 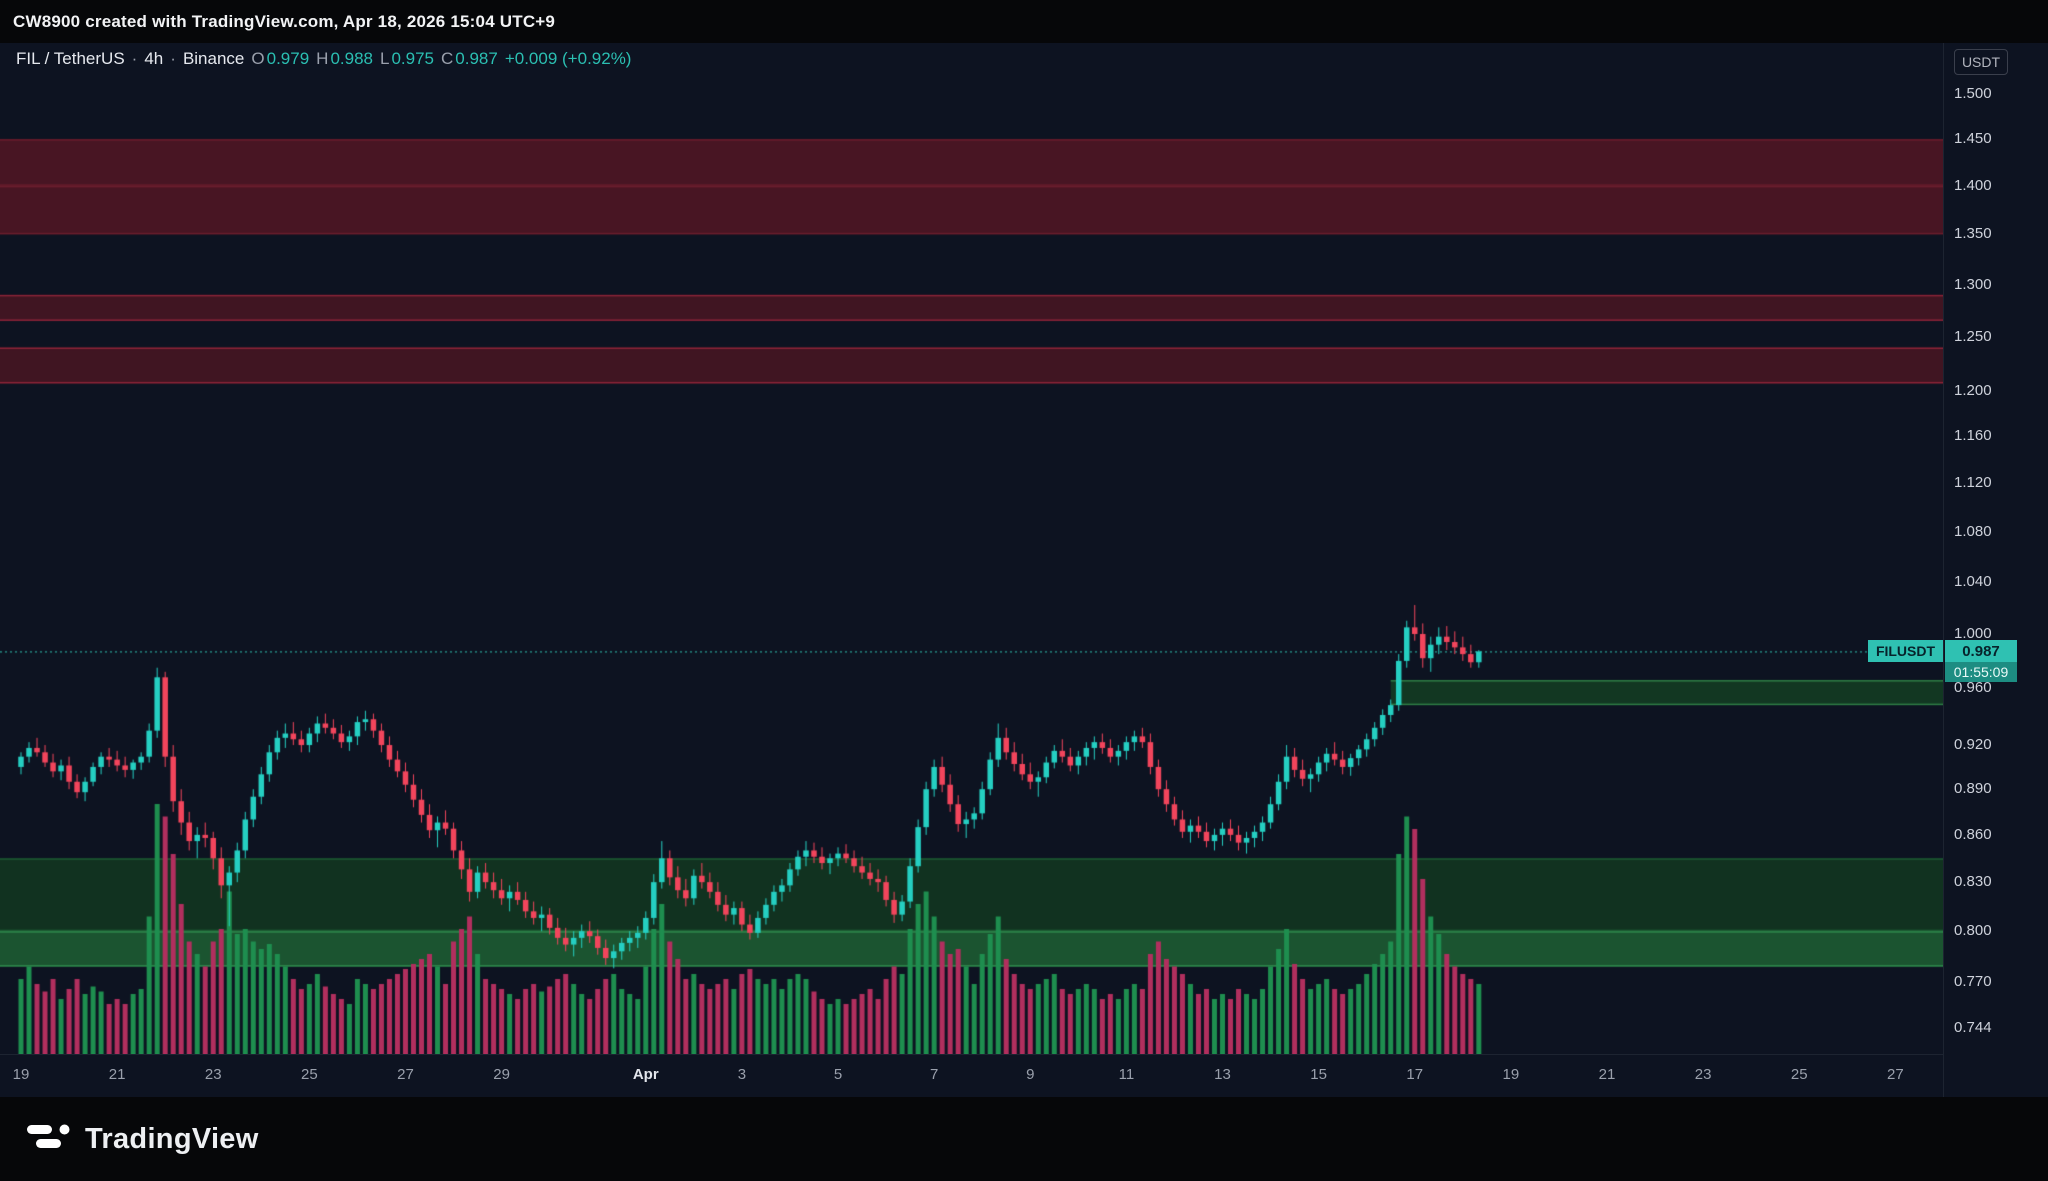 I want to click on price-tick-0.744: 0.744, so click(x=1973, y=1027).